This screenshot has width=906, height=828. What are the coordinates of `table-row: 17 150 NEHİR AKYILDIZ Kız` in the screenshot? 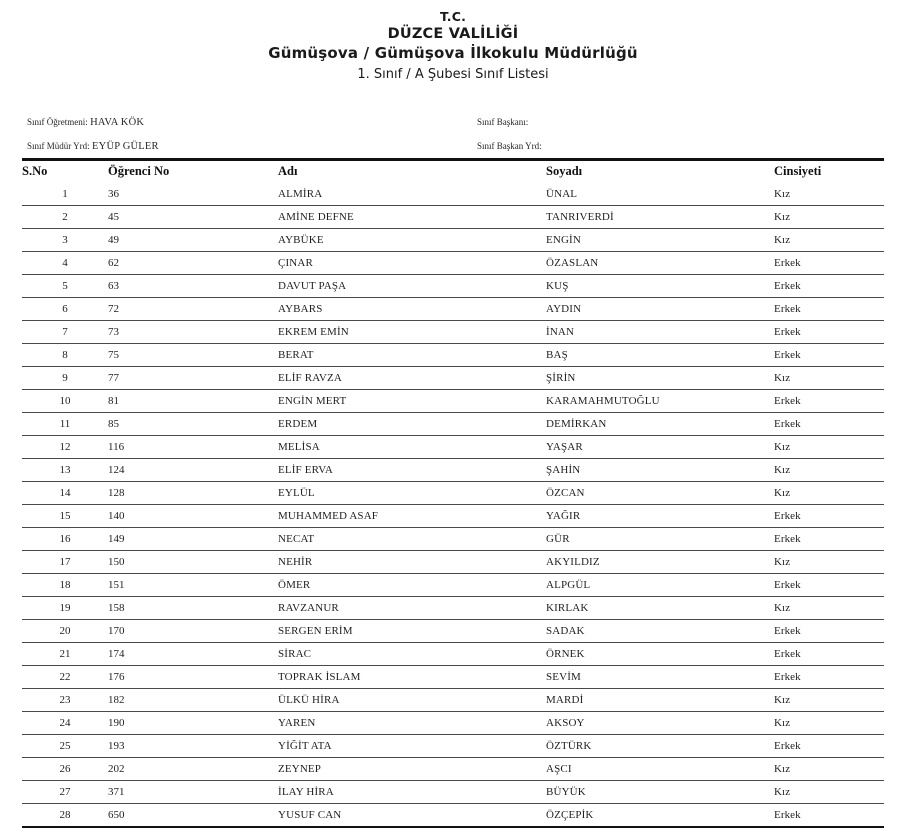 It's located at (453, 561).